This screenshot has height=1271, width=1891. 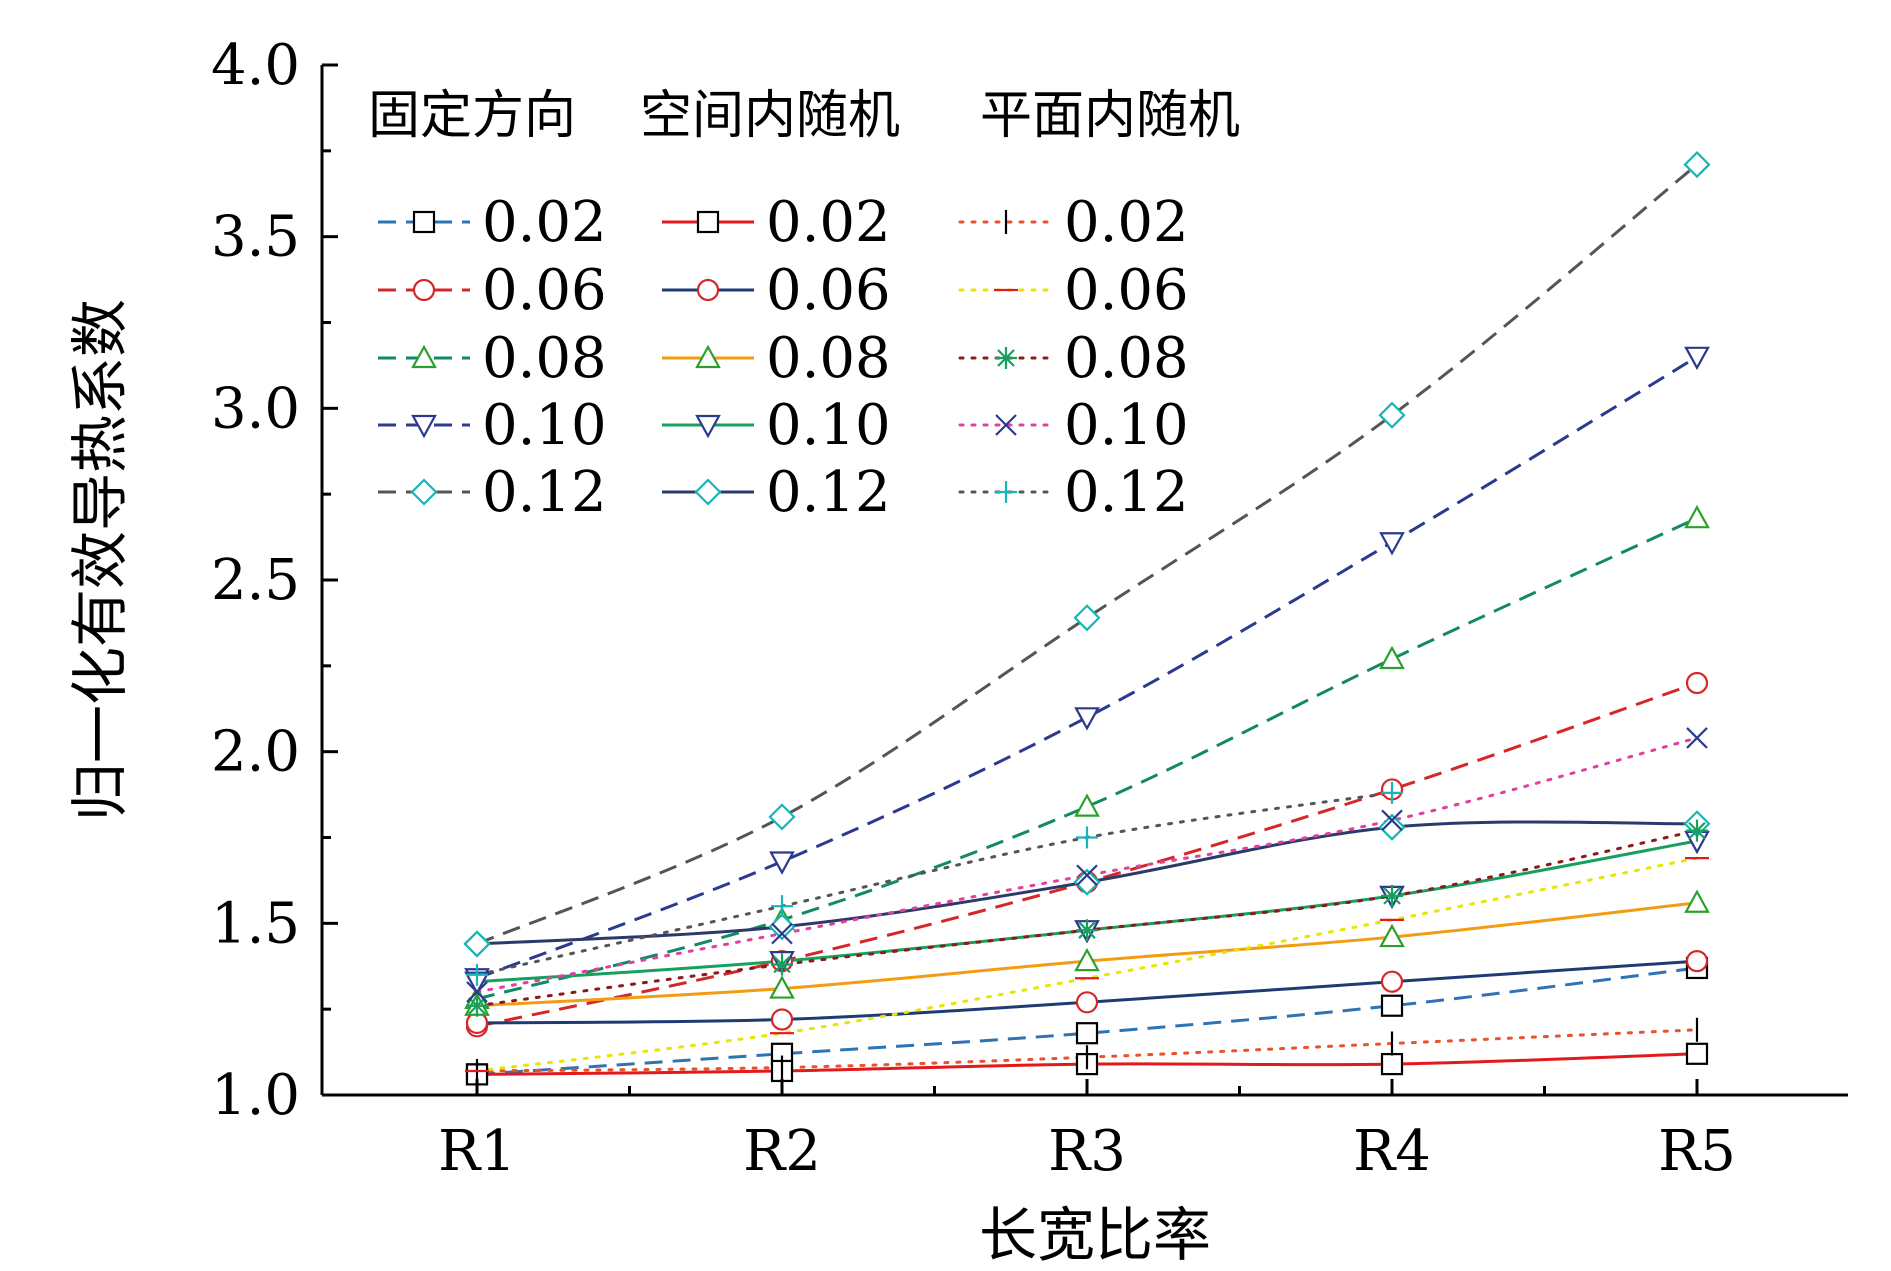 I want to click on legend-item-13: 0.10, so click(x=1073, y=425).